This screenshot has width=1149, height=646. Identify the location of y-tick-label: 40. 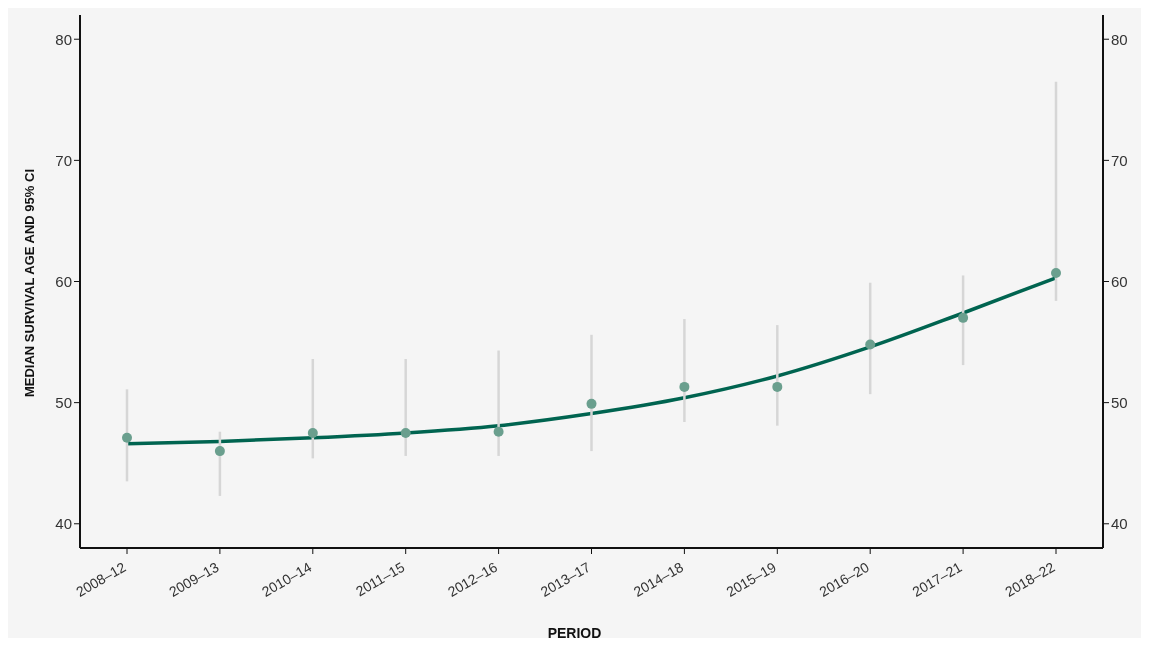
(63, 524).